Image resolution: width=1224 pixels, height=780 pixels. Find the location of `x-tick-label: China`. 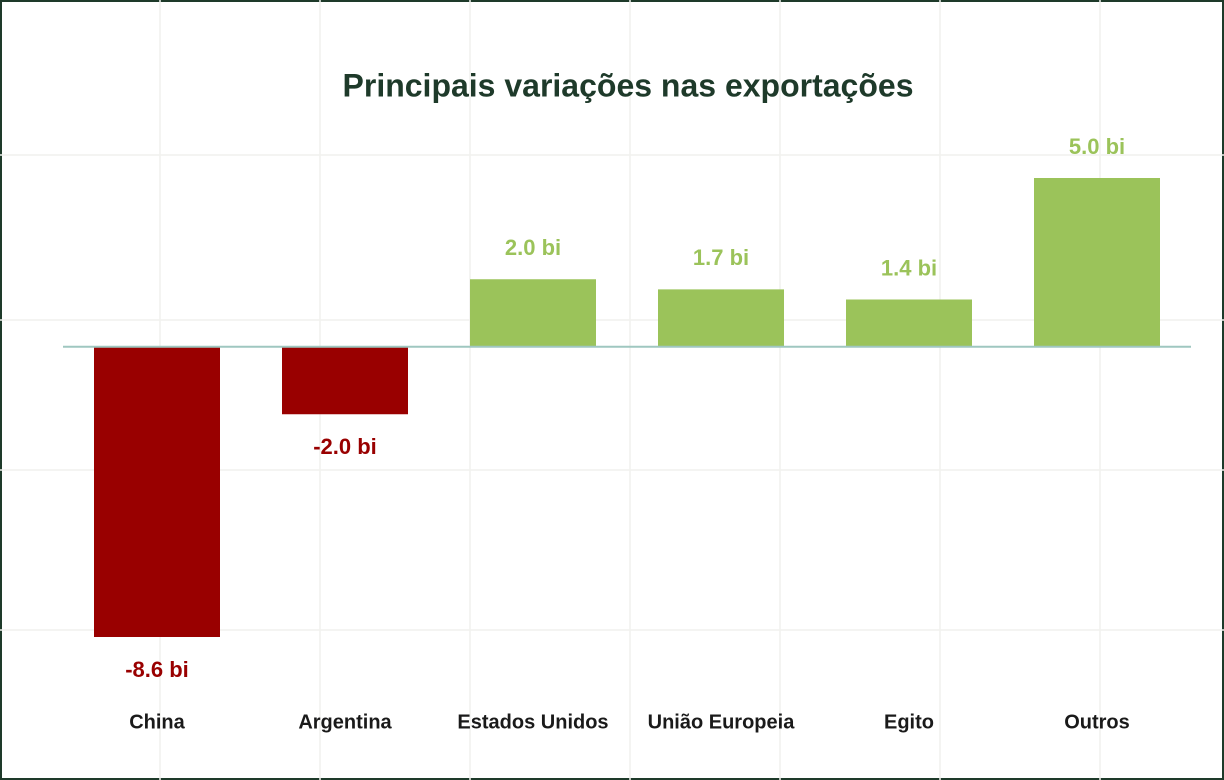

x-tick-label: China is located at coordinates (157, 722).